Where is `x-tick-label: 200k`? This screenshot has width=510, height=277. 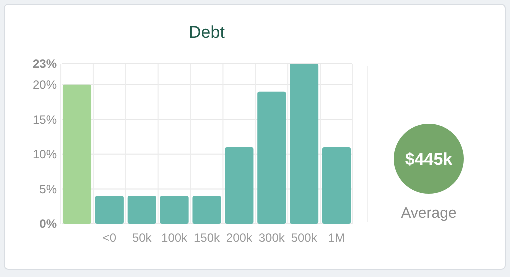
x-tick-label: 200k is located at coordinates (240, 238).